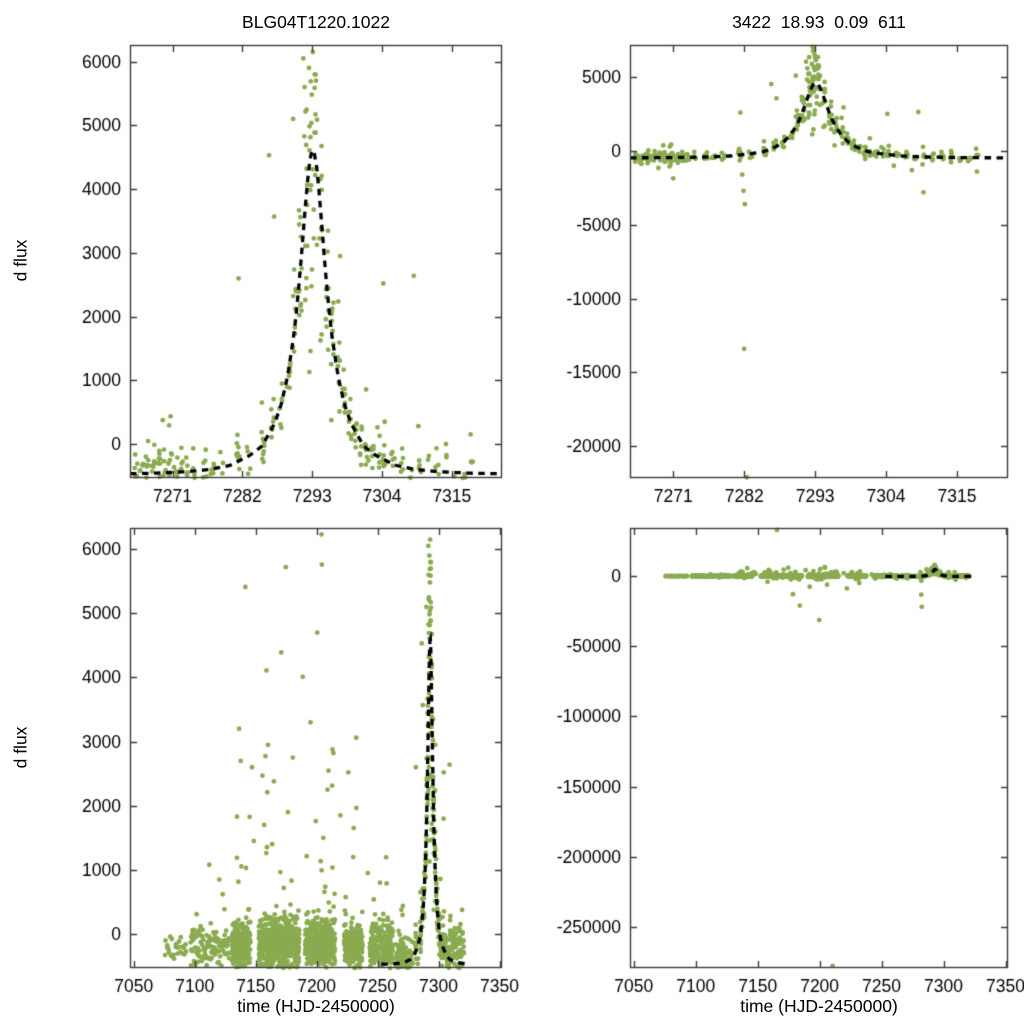 The width and height of the screenshot is (1024, 1024). Describe the element at coordinates (819, 1006) in the screenshot. I see `x-axis-label-right: time (HJD-2450000)` at that location.